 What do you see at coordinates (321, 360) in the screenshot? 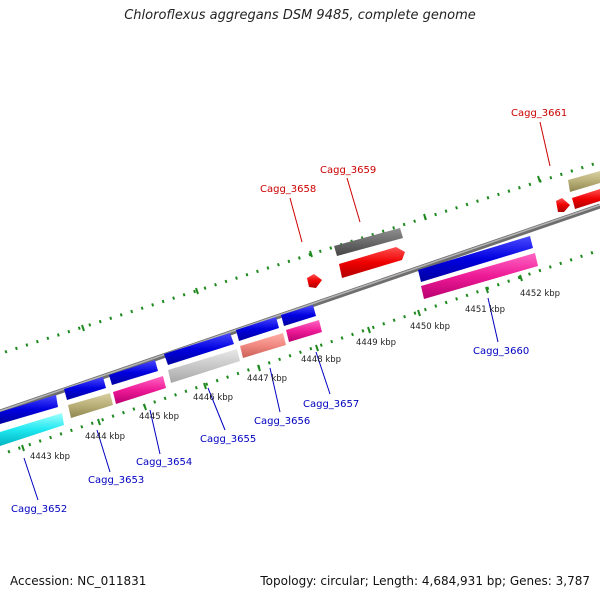
I see `scale-label: 4448 kbp` at bounding box center [321, 360].